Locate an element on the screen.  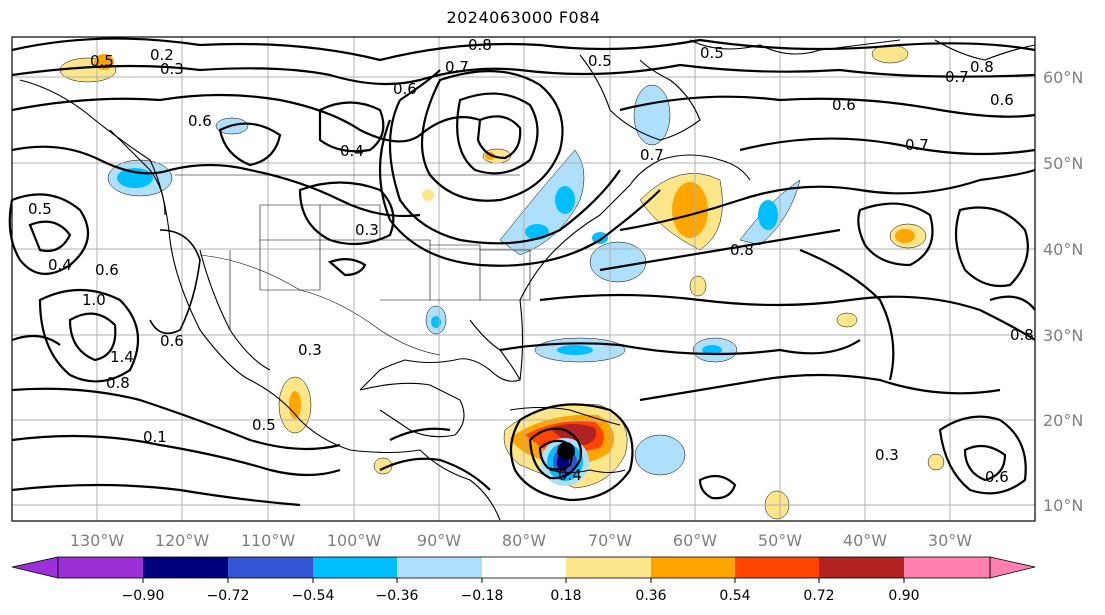
lat-label: 10°N is located at coordinates (1063, 505).